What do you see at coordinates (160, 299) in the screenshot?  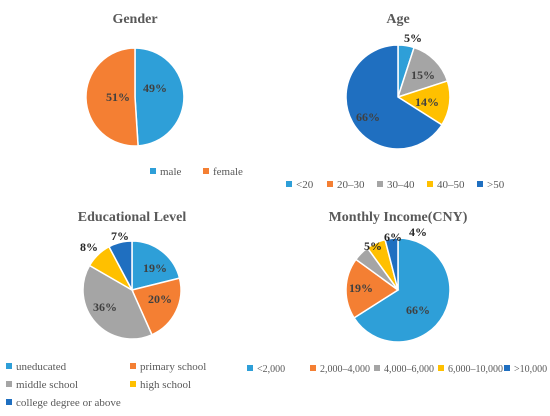 I see `education-data-label-1: 20%` at bounding box center [160, 299].